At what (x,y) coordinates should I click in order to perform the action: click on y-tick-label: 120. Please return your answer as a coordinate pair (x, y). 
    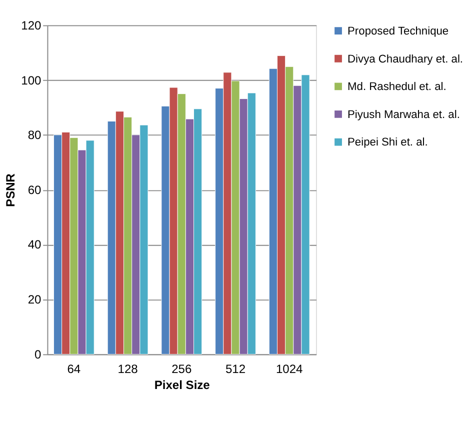
    Looking at the image, I should click on (31, 25).